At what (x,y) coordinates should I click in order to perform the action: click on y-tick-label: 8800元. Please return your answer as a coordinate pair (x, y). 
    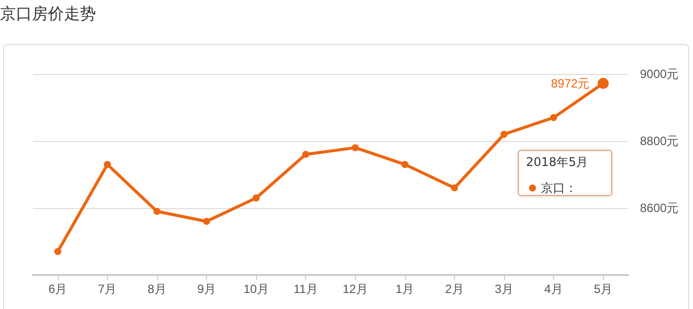
    Looking at the image, I should click on (659, 141).